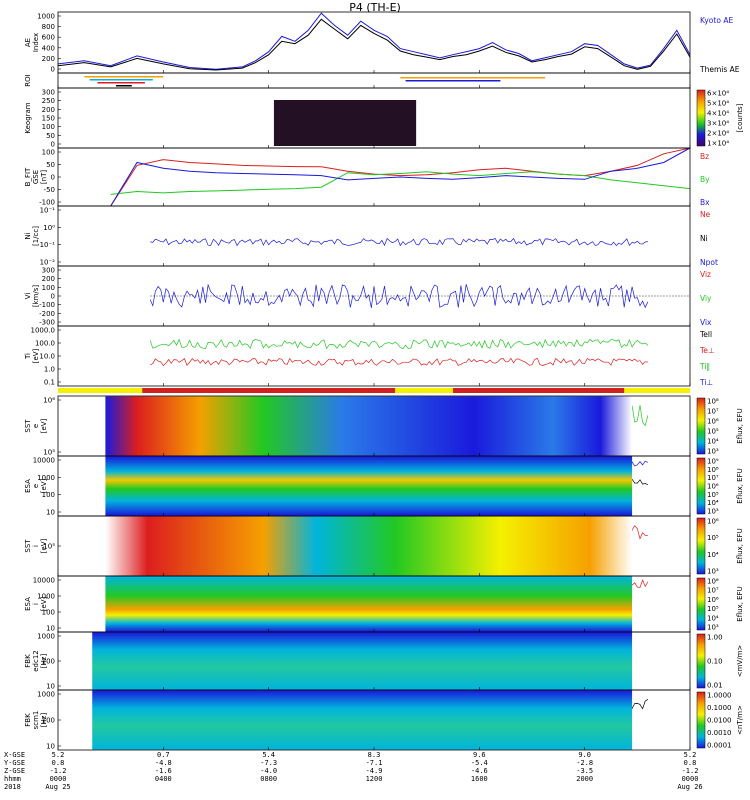 Image resolution: width=750 pixels, height=800 pixels. I want to click on vi-ytick: 200, so click(48, 279).